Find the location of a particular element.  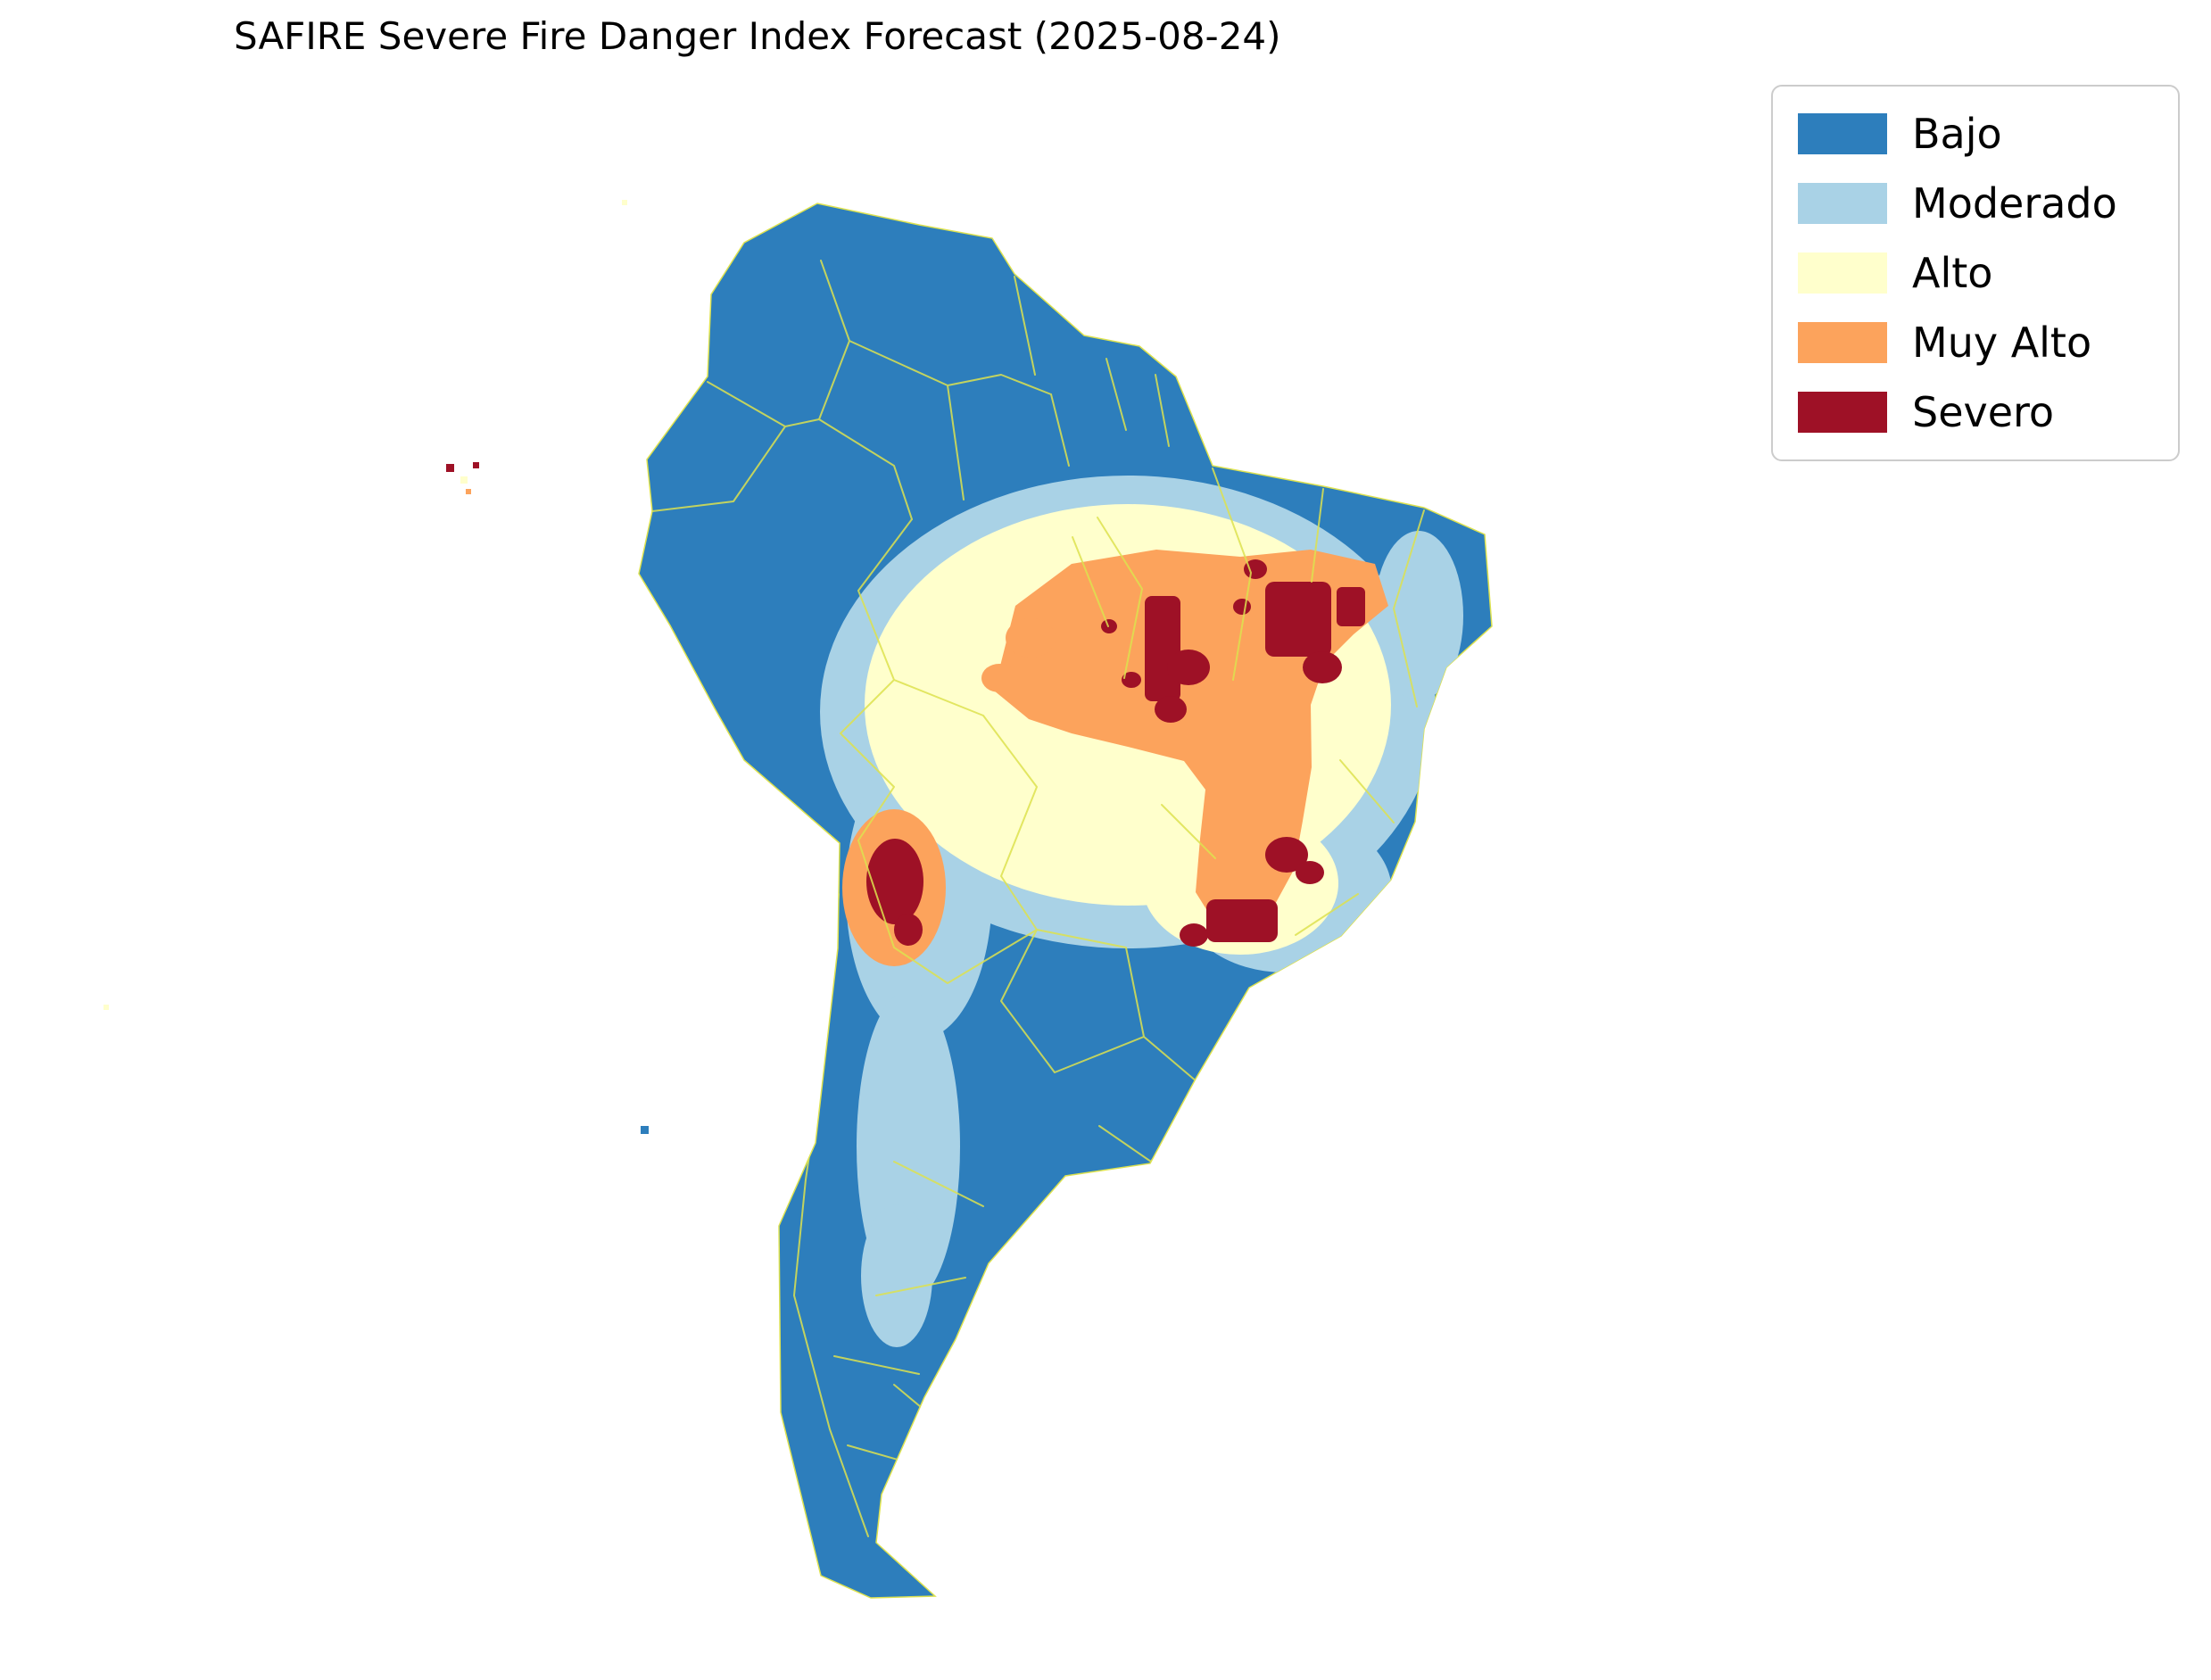

legend-swatch-severo is located at coordinates (1842, 412).